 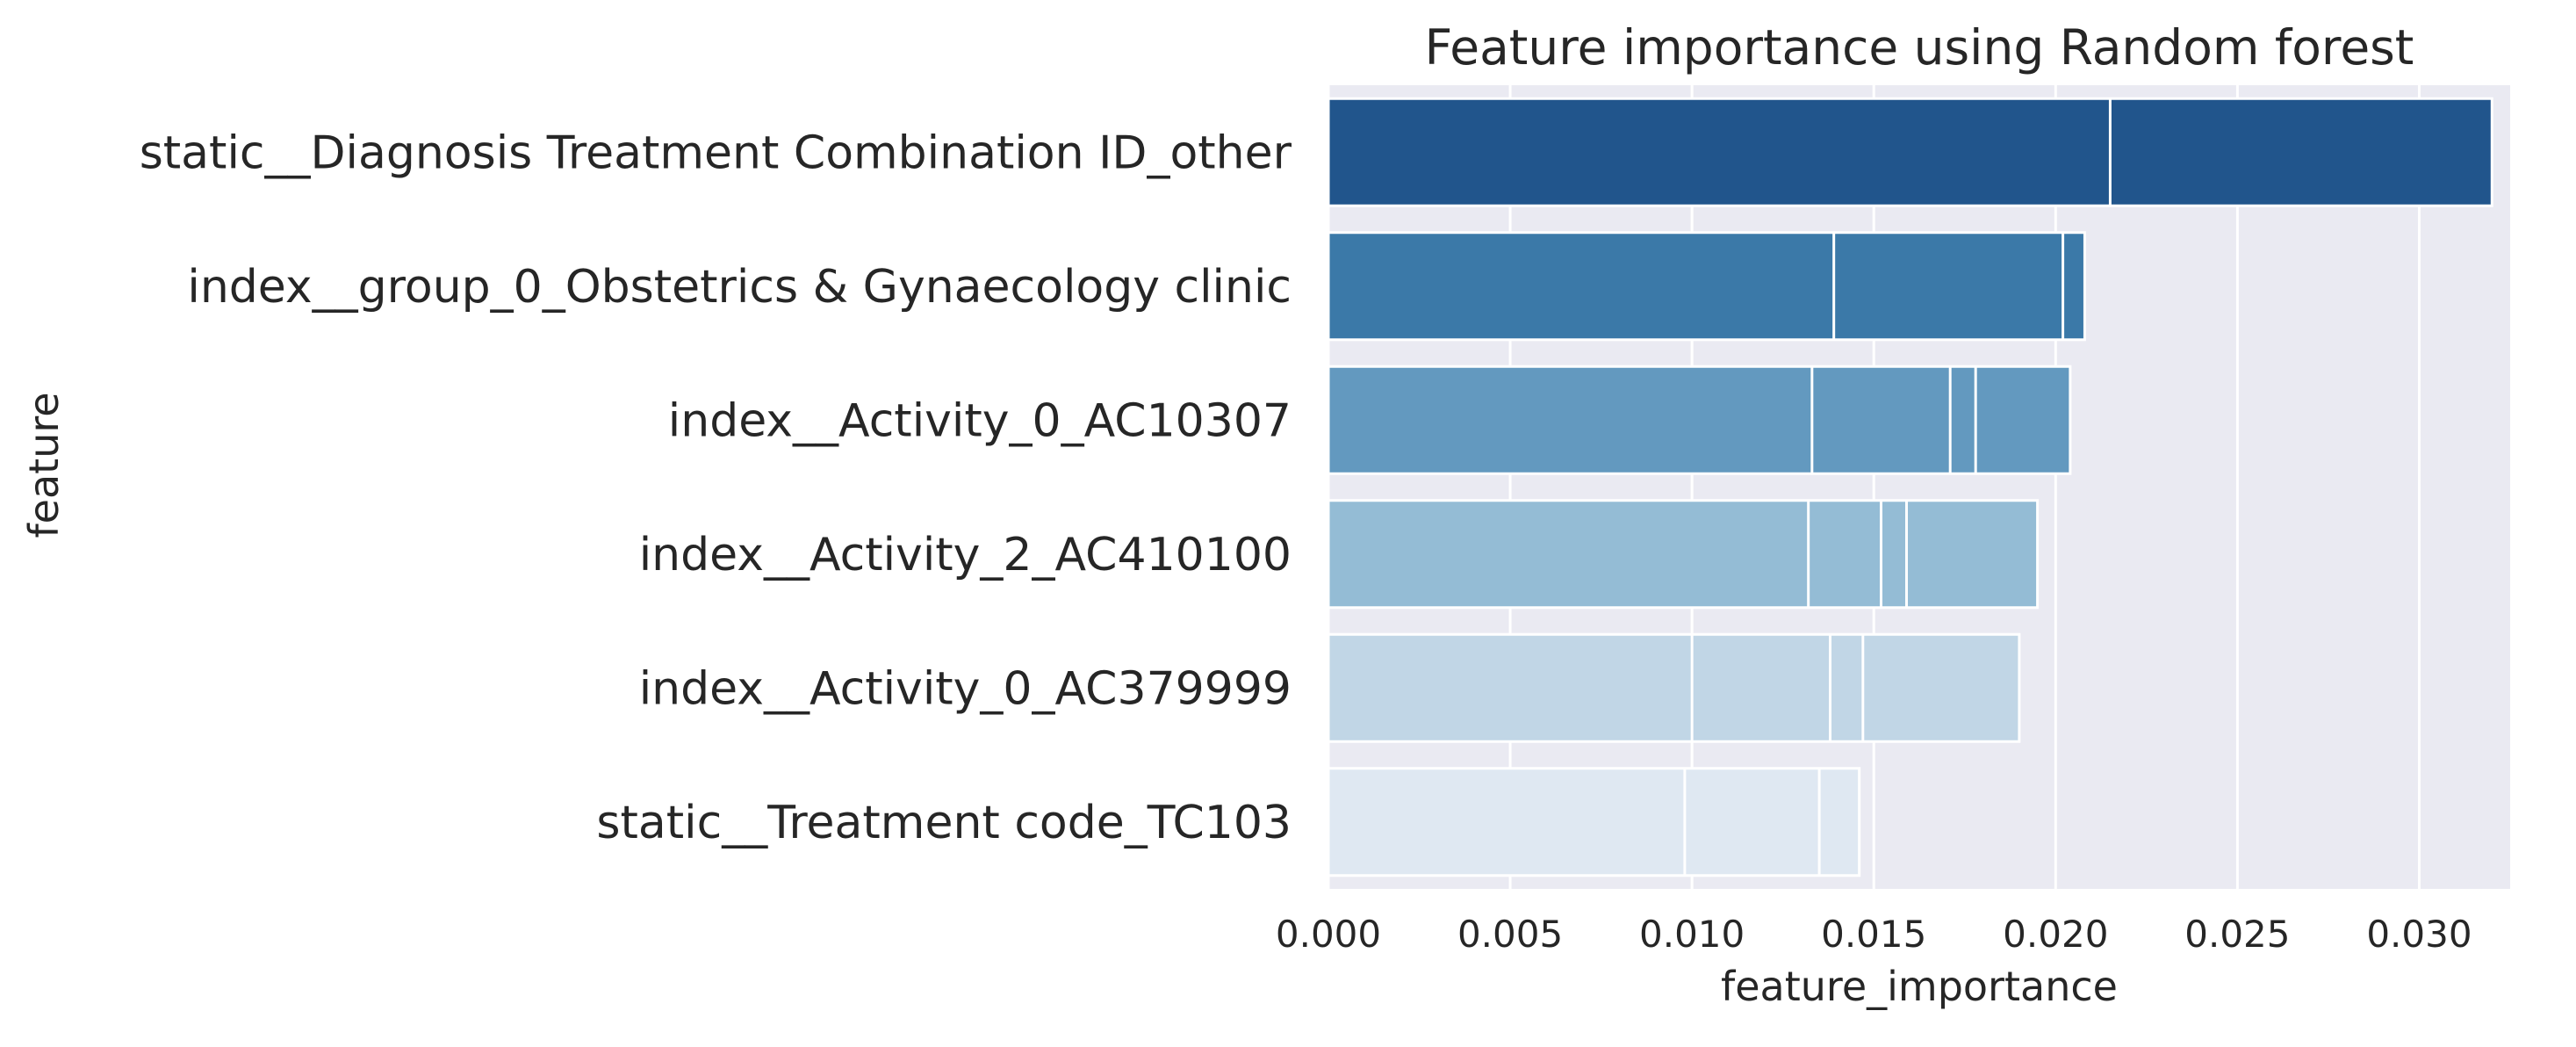 What do you see at coordinates (1328, 935) in the screenshot?
I see `x-tick-label: 0.000` at bounding box center [1328, 935].